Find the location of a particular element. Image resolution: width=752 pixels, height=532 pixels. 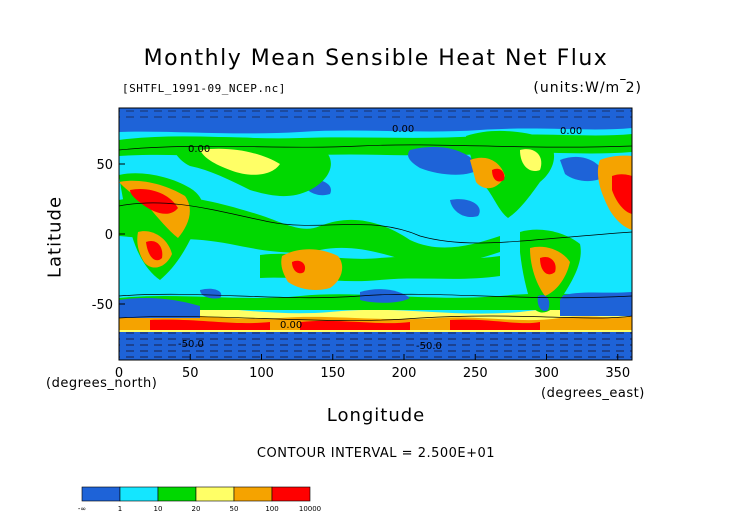

colorbar: -∞ 1 10 20 50 100 10000 is located at coordinates (199, 499).